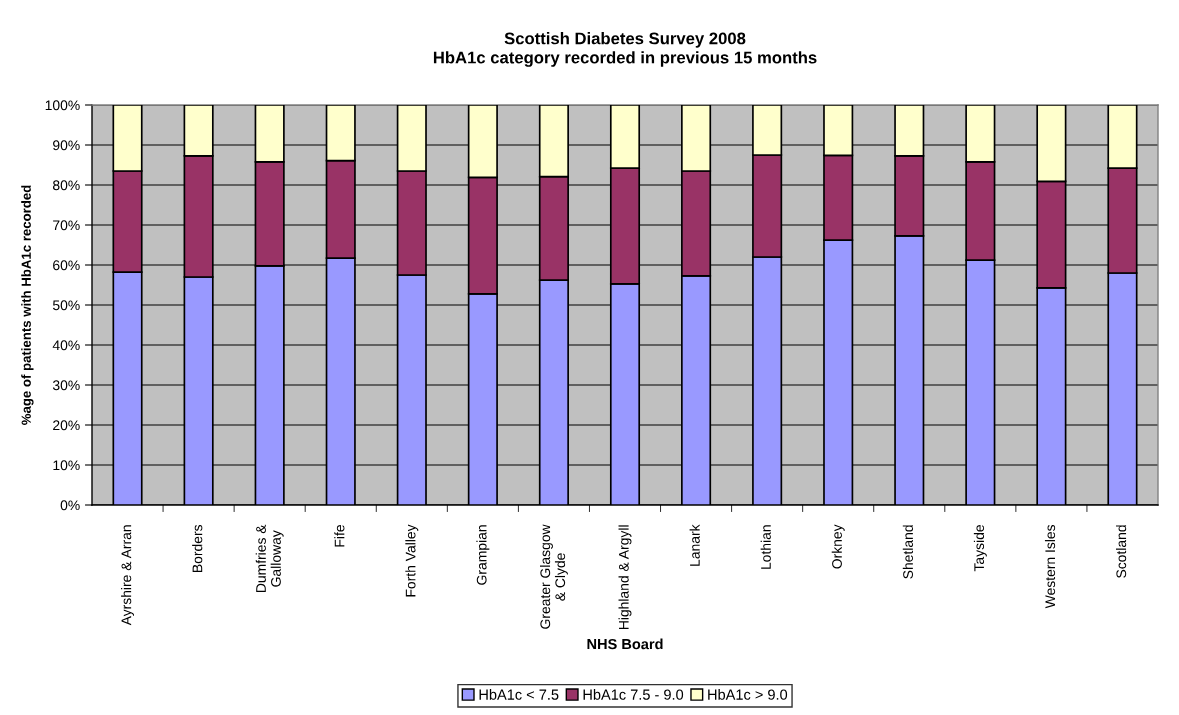 This screenshot has width=1179, height=715. Describe the element at coordinates (269, 558) in the screenshot. I see `x-tick-label: Dumfries & Galloway` at that location.